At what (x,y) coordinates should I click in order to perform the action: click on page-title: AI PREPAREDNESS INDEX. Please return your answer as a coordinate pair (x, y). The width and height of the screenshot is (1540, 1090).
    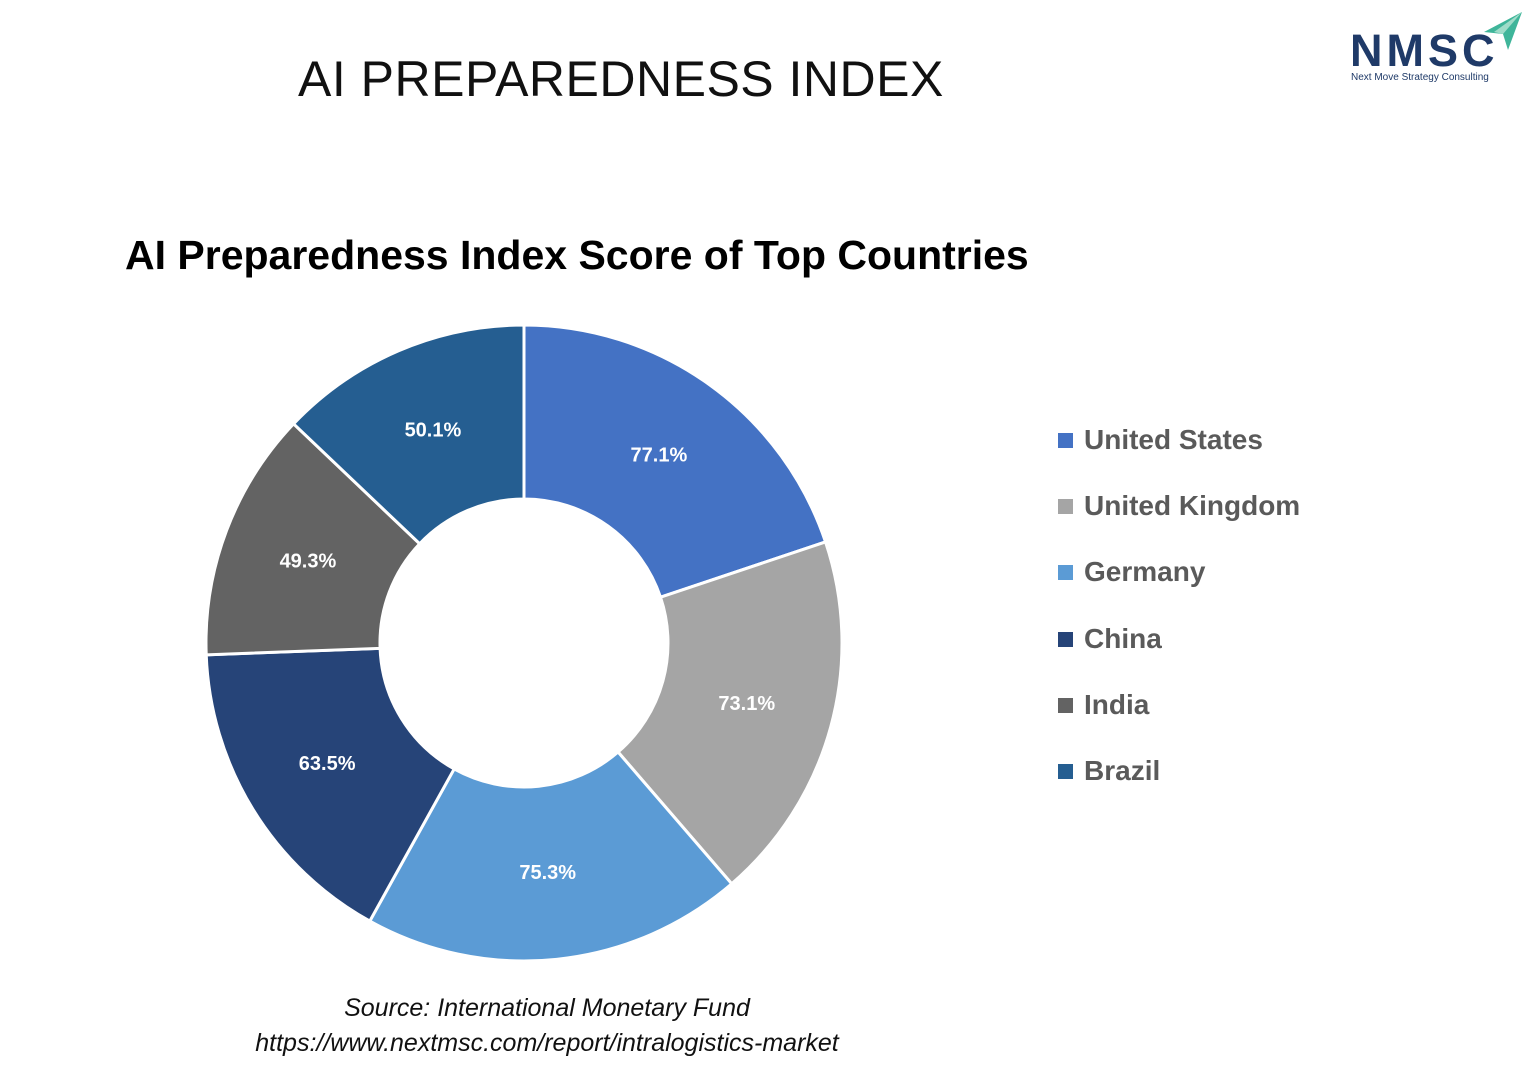
    Looking at the image, I should click on (621, 79).